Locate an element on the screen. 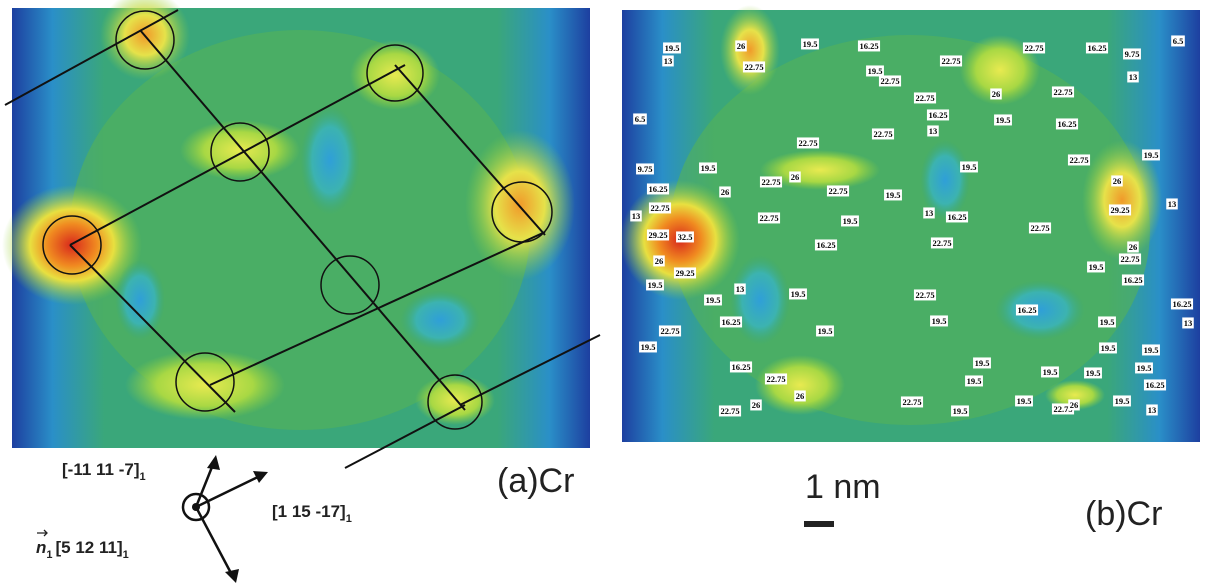 The height and width of the screenshot is (583, 1208). direction-label: [1 15 -17]1 is located at coordinates (312, 513).